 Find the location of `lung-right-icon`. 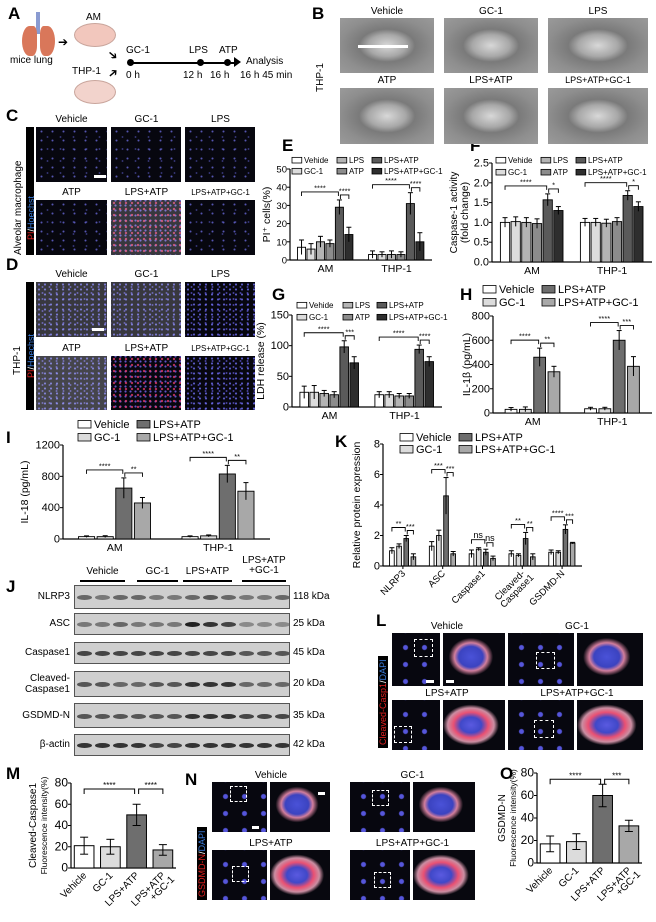

lung-right-icon is located at coordinates (47, 41).